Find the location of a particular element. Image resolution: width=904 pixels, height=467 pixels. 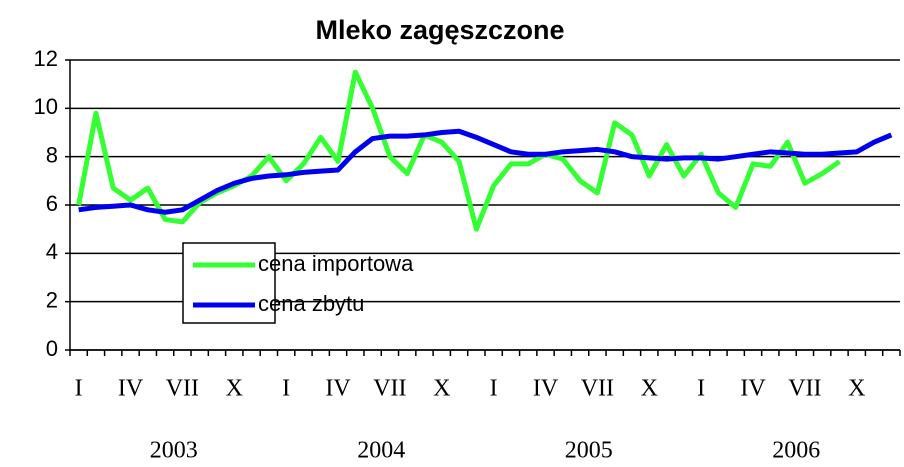

y-tick-label: 2 is located at coordinates (52, 299).